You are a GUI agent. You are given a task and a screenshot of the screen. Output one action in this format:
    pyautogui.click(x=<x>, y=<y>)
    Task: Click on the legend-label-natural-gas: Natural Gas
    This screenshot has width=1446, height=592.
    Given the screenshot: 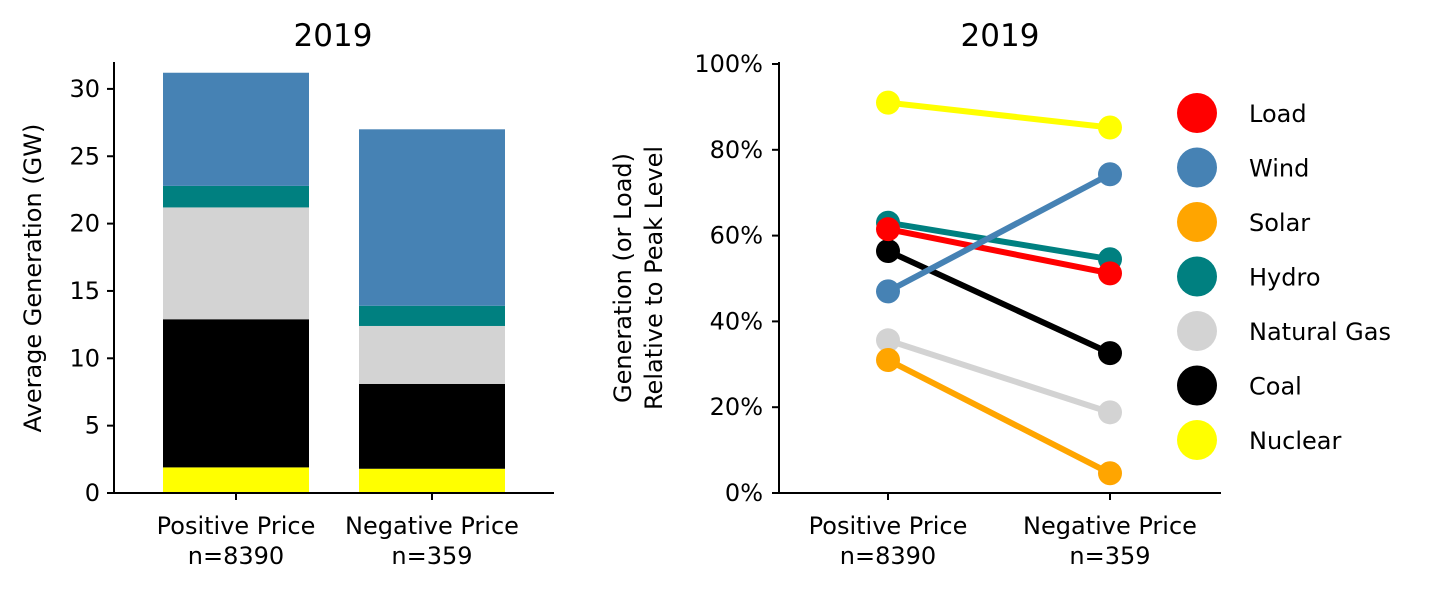 What is the action you would take?
    pyautogui.click(x=1320, y=332)
    